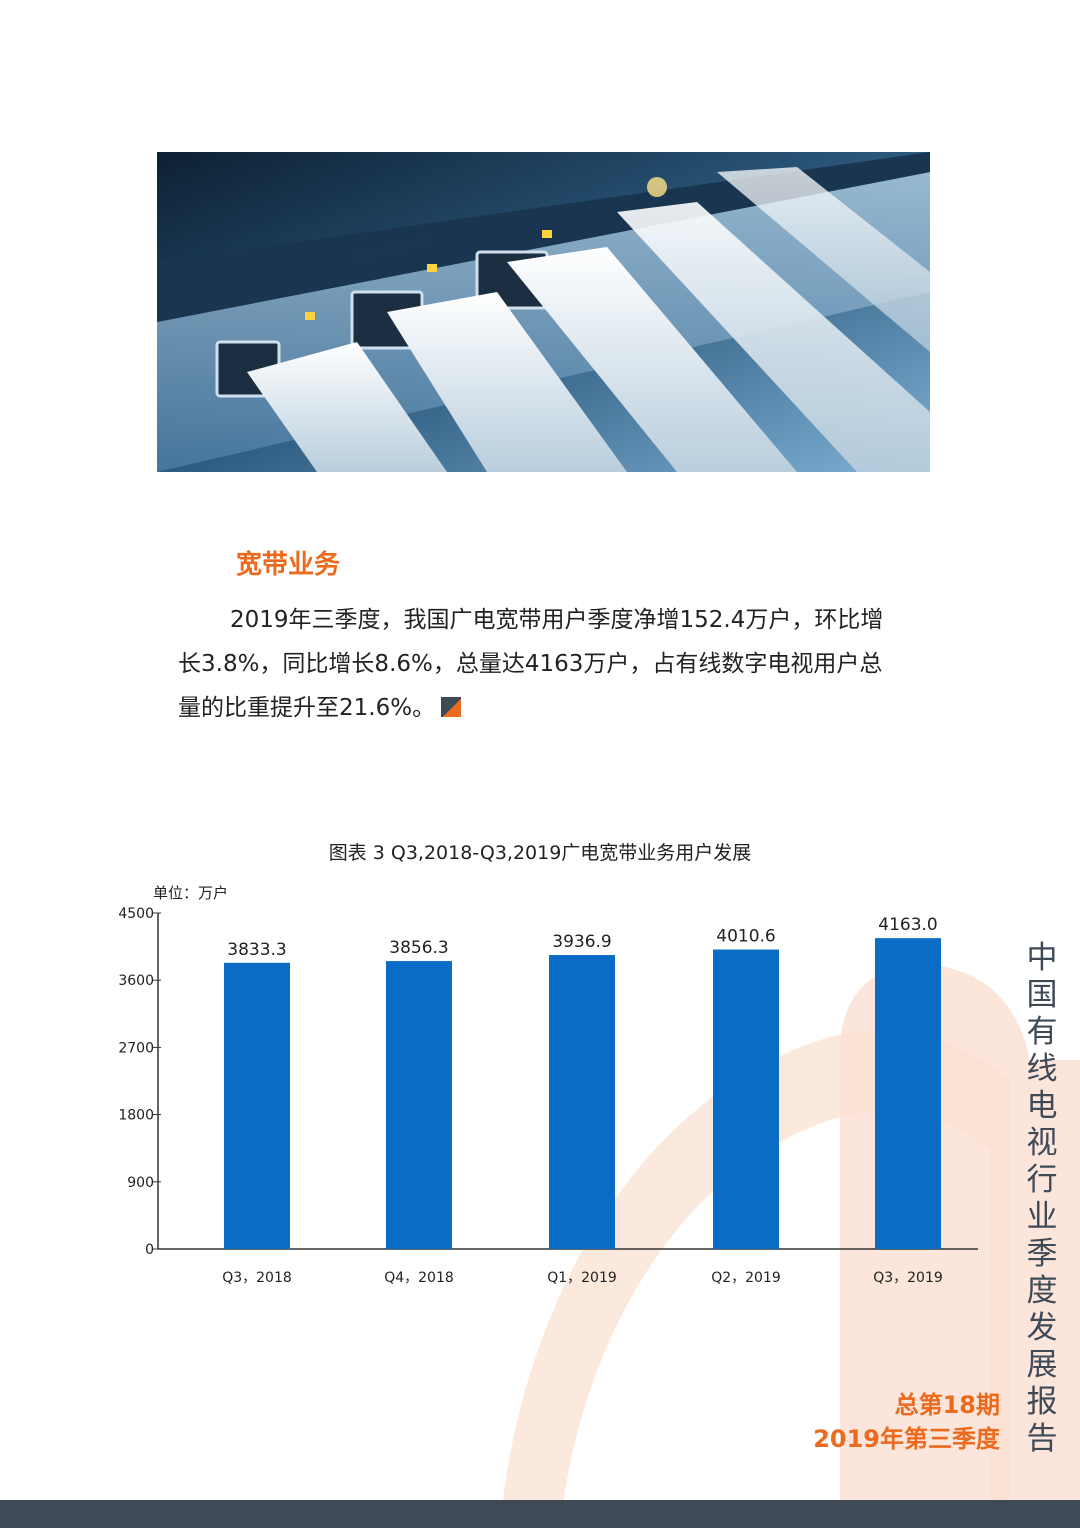  Describe the element at coordinates (581, 942) in the screenshot. I see `bar-value-label: 3936.9` at that location.